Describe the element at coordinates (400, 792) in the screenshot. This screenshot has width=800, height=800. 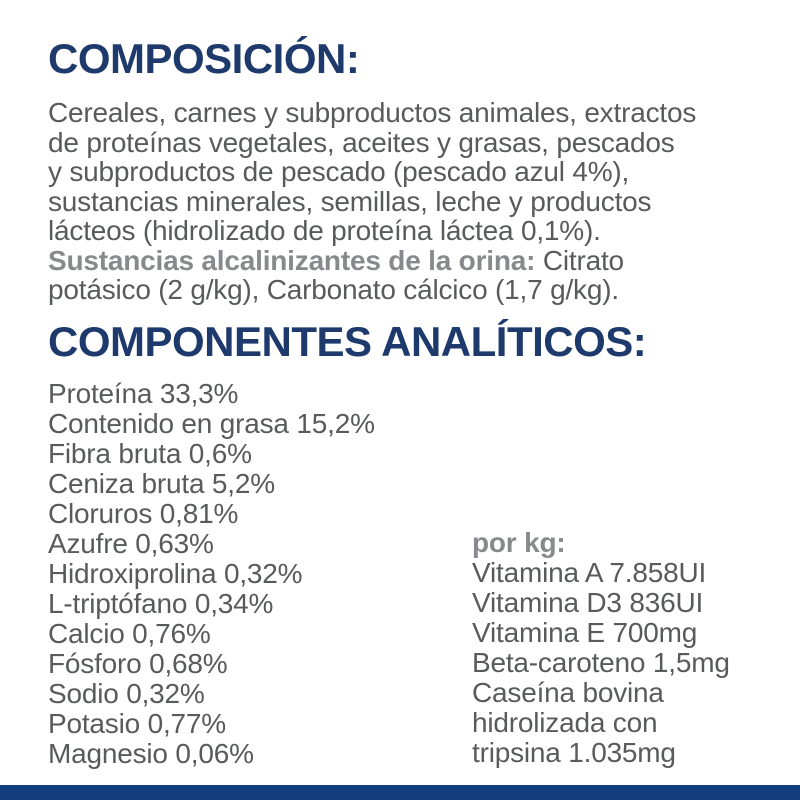
I see `bottom-accent-bar` at that location.